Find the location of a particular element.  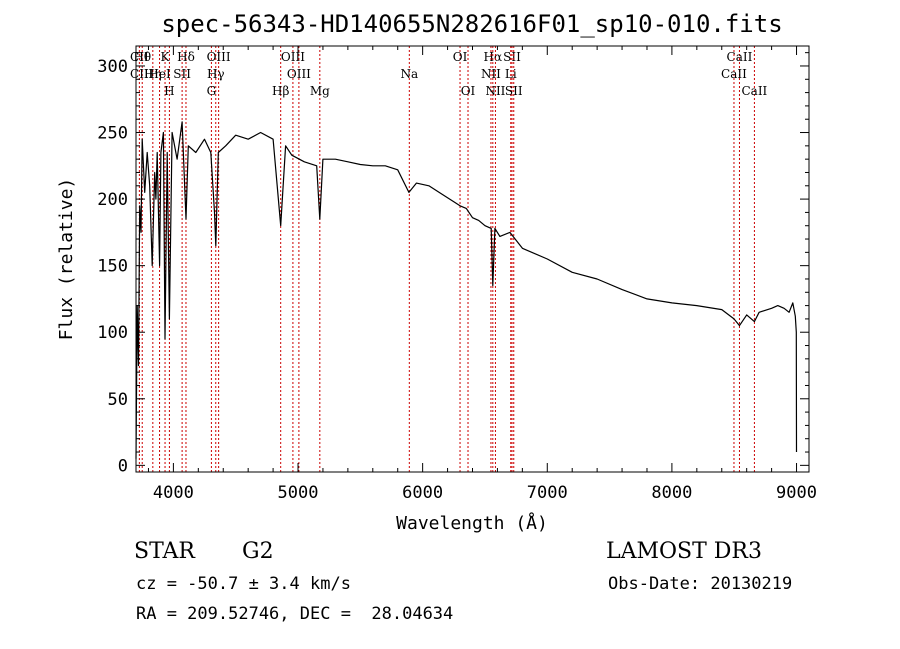

spectral-line-label: HeI is located at coordinates (159, 74).